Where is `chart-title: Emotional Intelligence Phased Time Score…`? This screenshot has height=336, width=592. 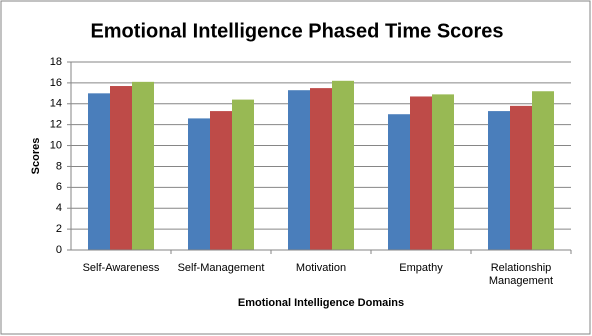
chart-title: Emotional Intelligence Phased Time Score… is located at coordinates (296, 31).